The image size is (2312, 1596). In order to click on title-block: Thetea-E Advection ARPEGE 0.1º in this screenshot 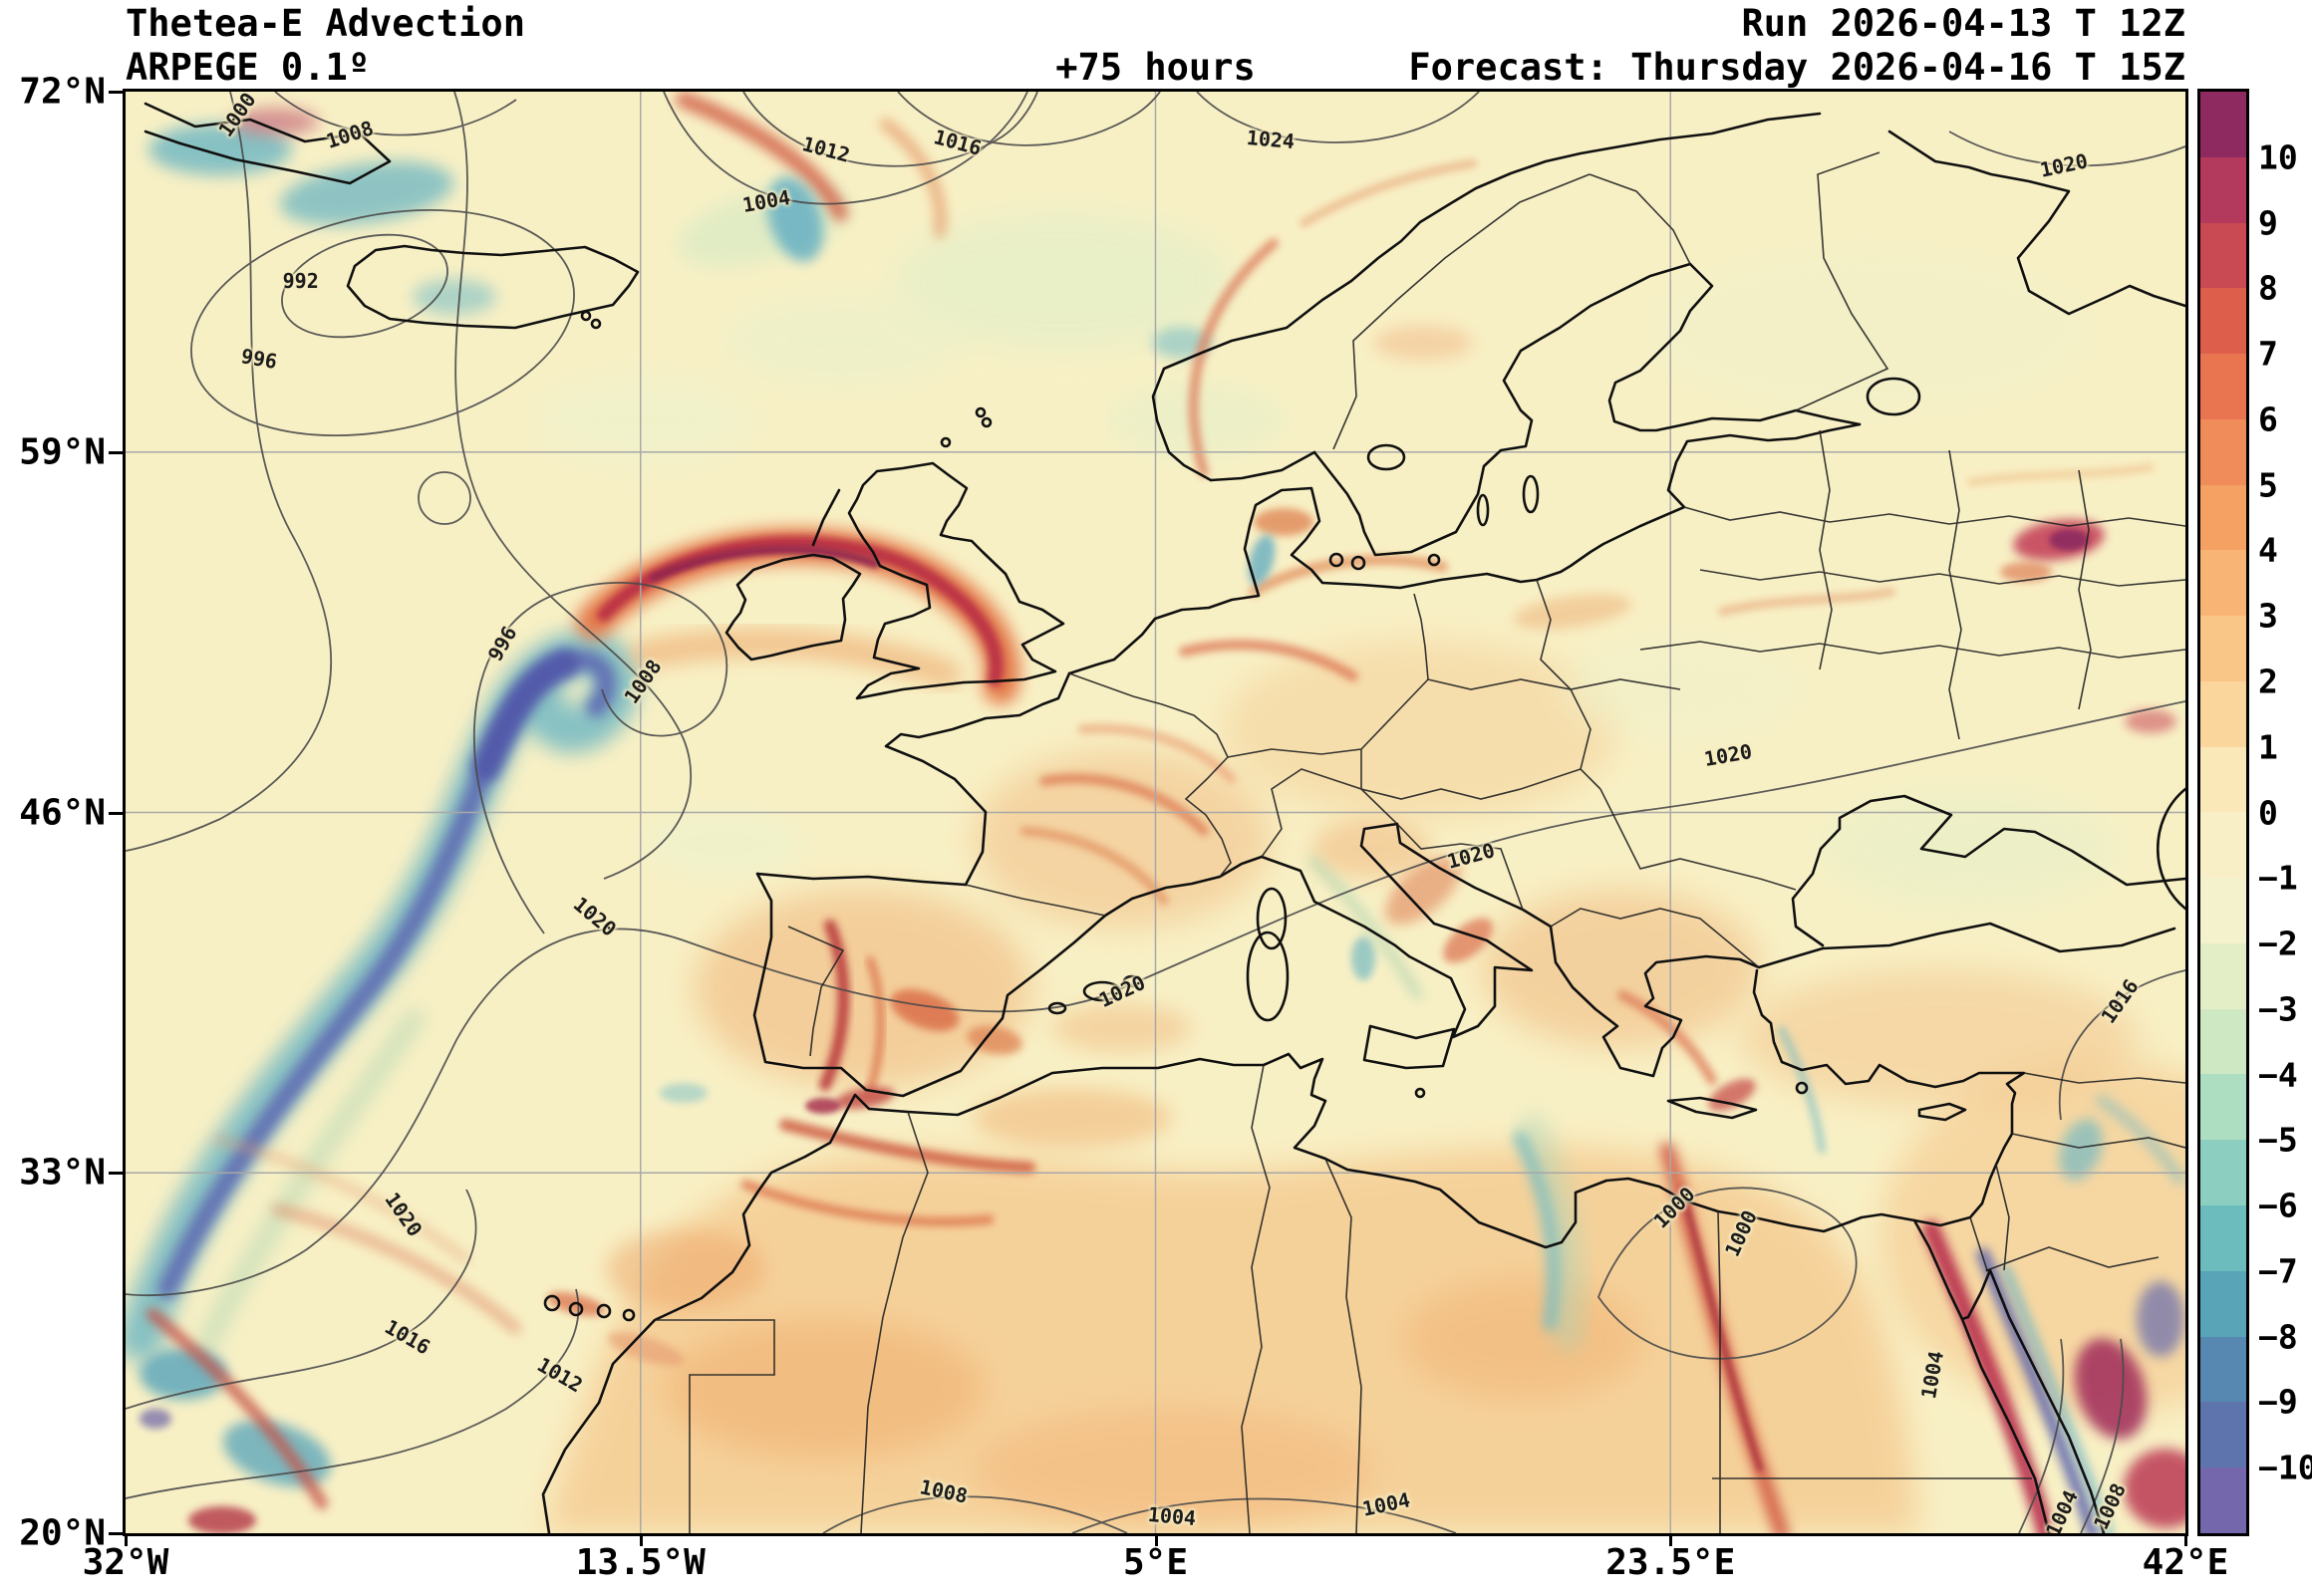, I will do `click(325, 46)`.